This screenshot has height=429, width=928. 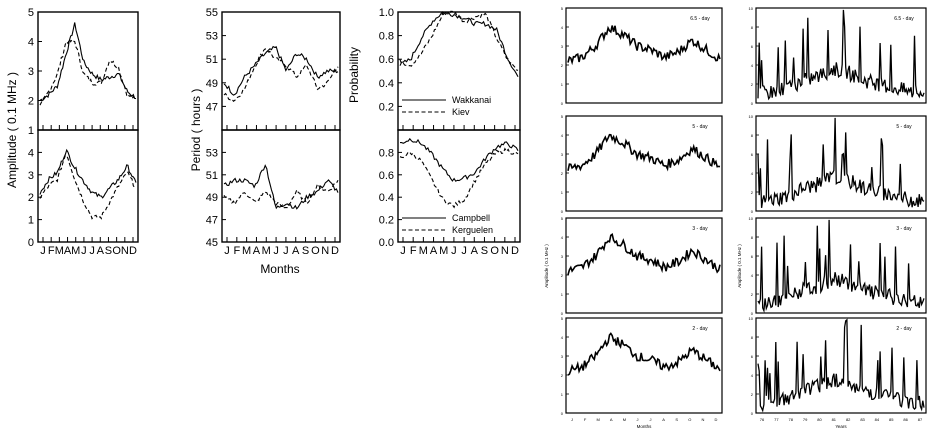 What do you see at coordinates (848, 419) in the screenshot?
I see `x-tick-label: 82` at bounding box center [848, 419].